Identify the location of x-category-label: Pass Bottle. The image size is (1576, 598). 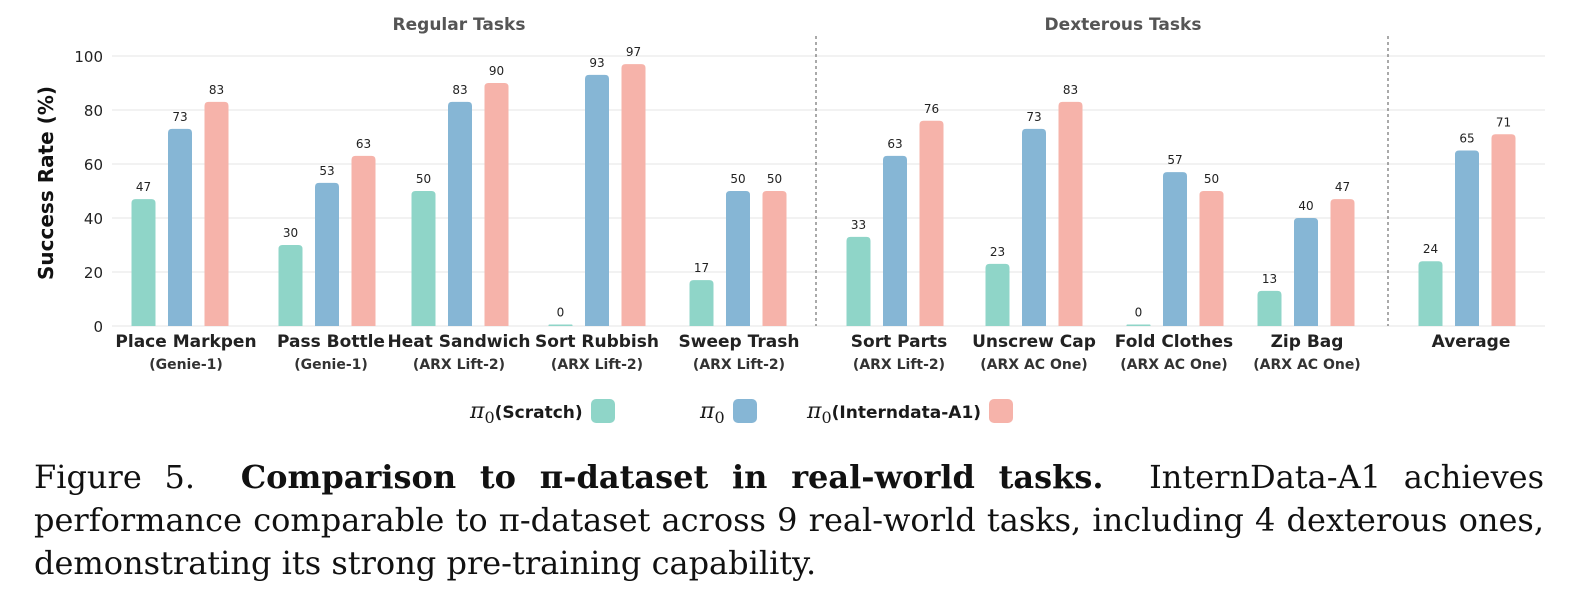
(331, 342).